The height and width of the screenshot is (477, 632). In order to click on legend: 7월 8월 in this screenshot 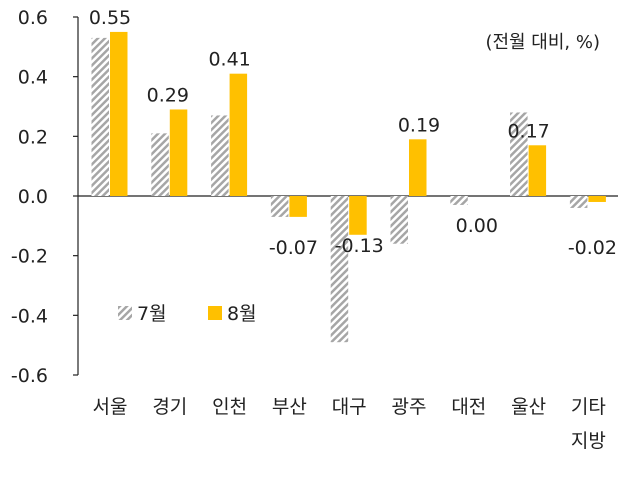, I will do `click(187, 314)`.